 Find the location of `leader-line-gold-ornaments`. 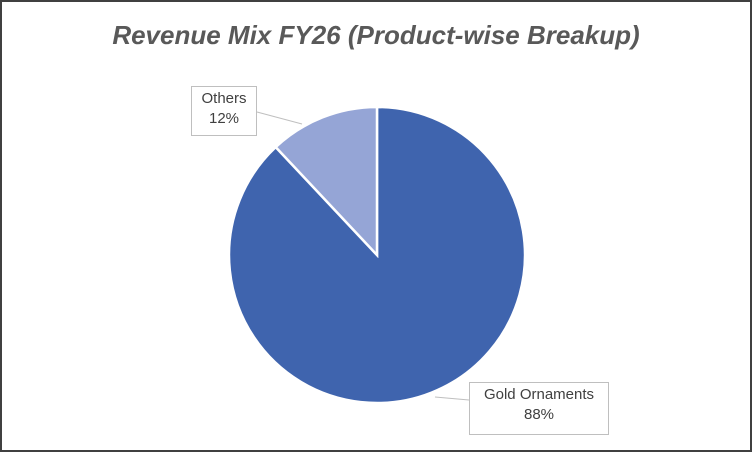

leader-line-gold-ornaments is located at coordinates (452, 398).